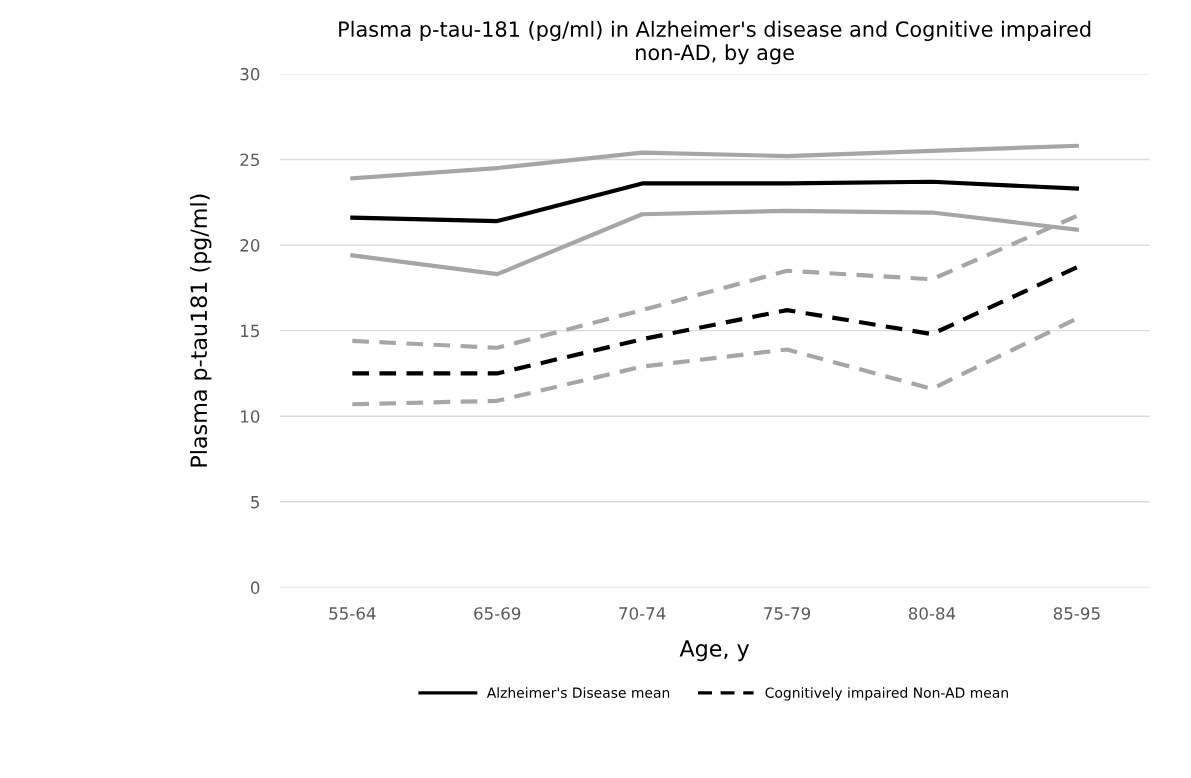  I want to click on y-tick-label: 5, so click(255, 502).